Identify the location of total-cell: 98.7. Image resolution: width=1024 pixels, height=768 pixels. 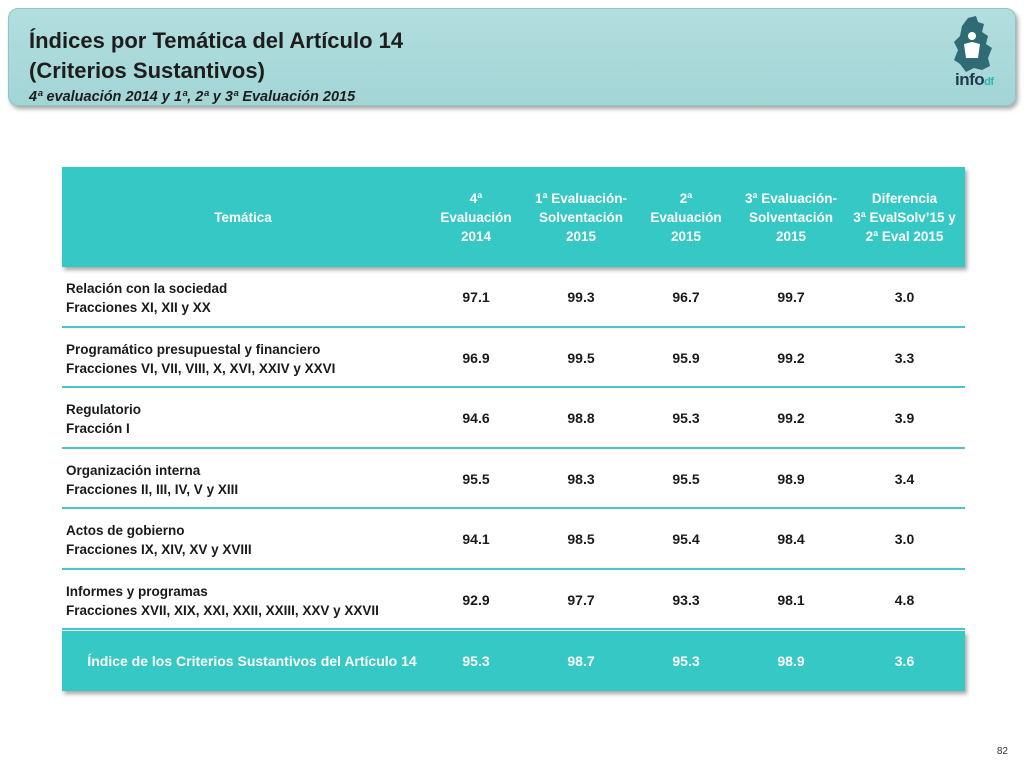
(581, 661).